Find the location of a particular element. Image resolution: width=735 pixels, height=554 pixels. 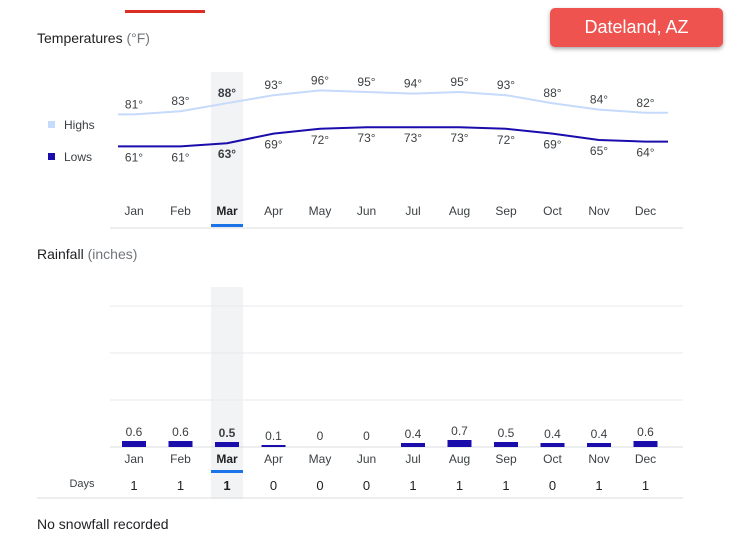

snowfall-note: No snowfall recorded is located at coordinates (103, 524).